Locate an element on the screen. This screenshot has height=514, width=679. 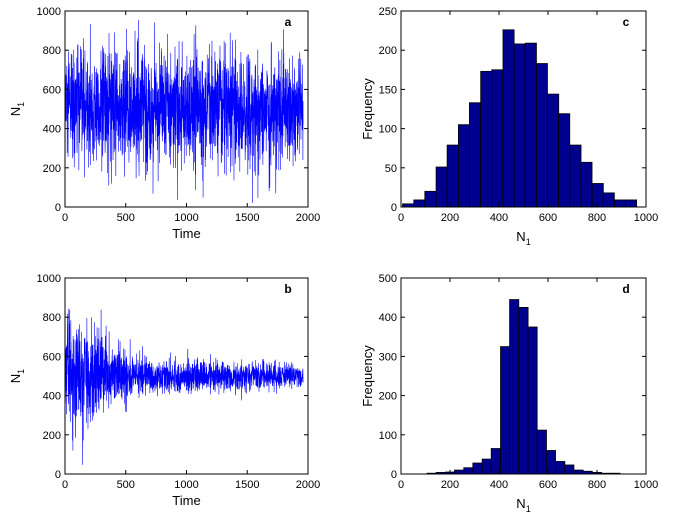
y-axis-label-main: N is located at coordinates (15, 111).